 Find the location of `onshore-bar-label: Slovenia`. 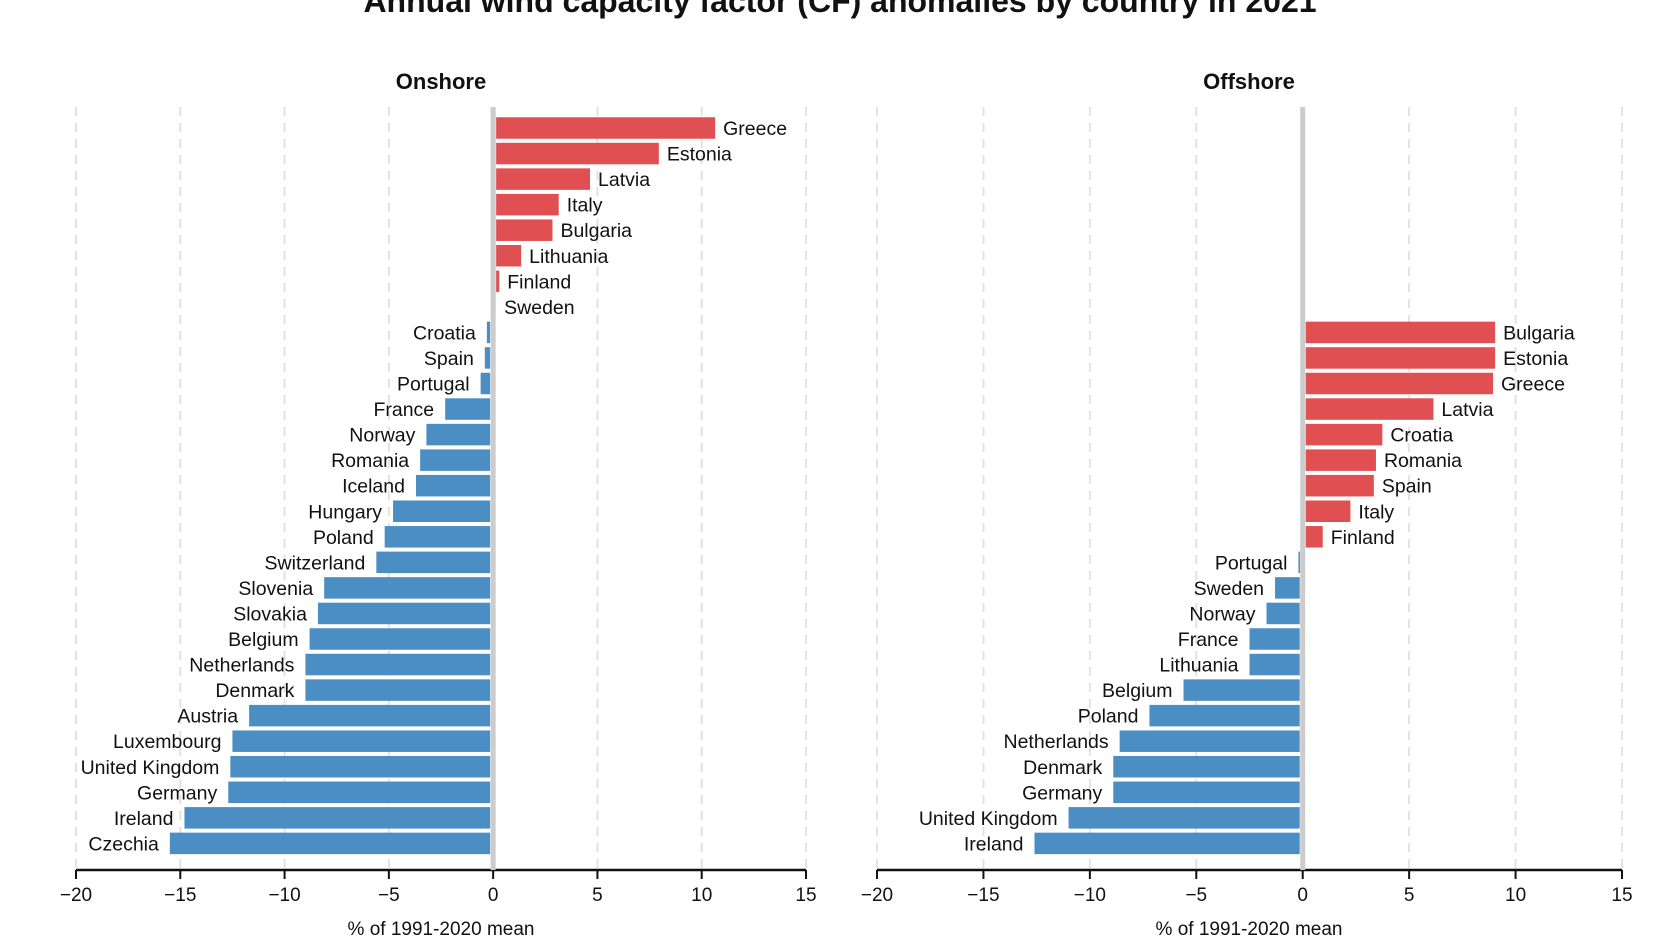

onshore-bar-label: Slovenia is located at coordinates (275, 589).